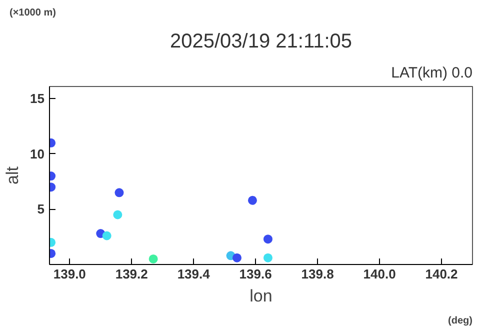 The image size is (490, 331). I want to click on y-tick-label: 15, so click(37, 98).